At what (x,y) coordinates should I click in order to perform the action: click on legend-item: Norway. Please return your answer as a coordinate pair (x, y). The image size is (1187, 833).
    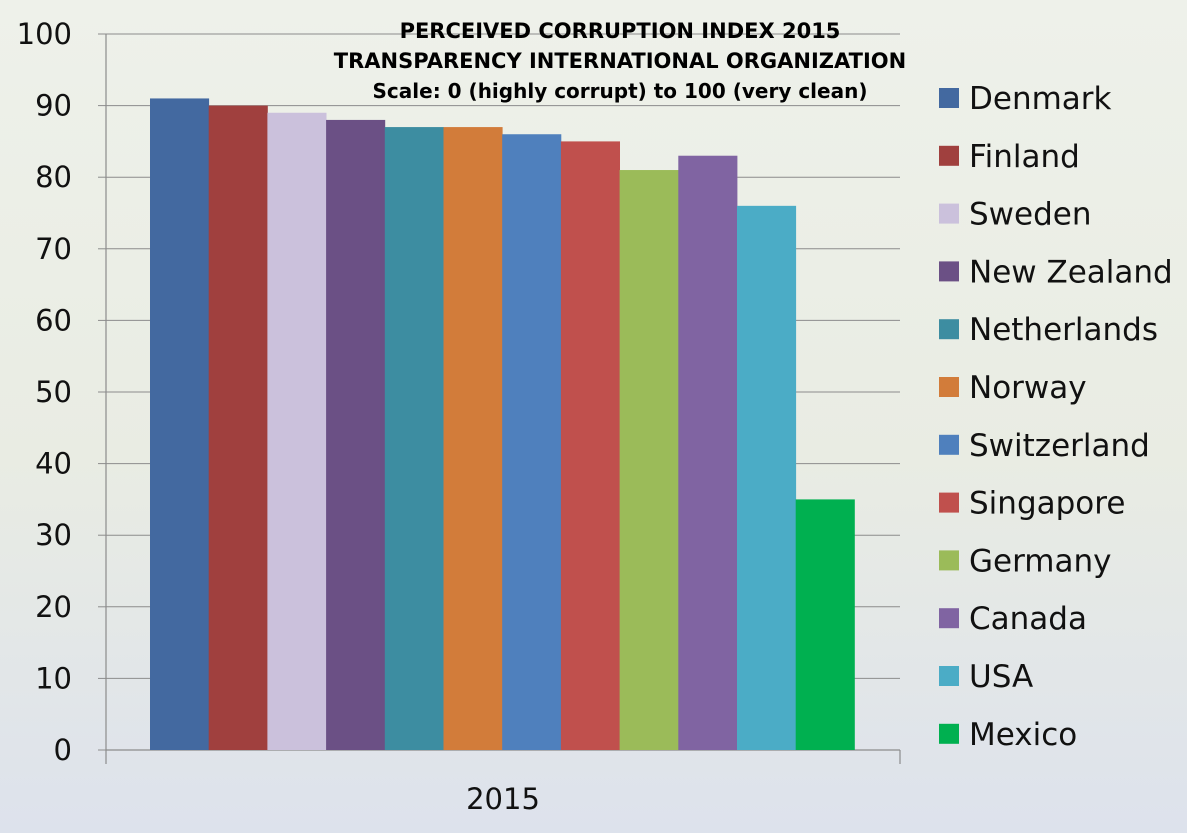
    Looking at the image, I should click on (1013, 388).